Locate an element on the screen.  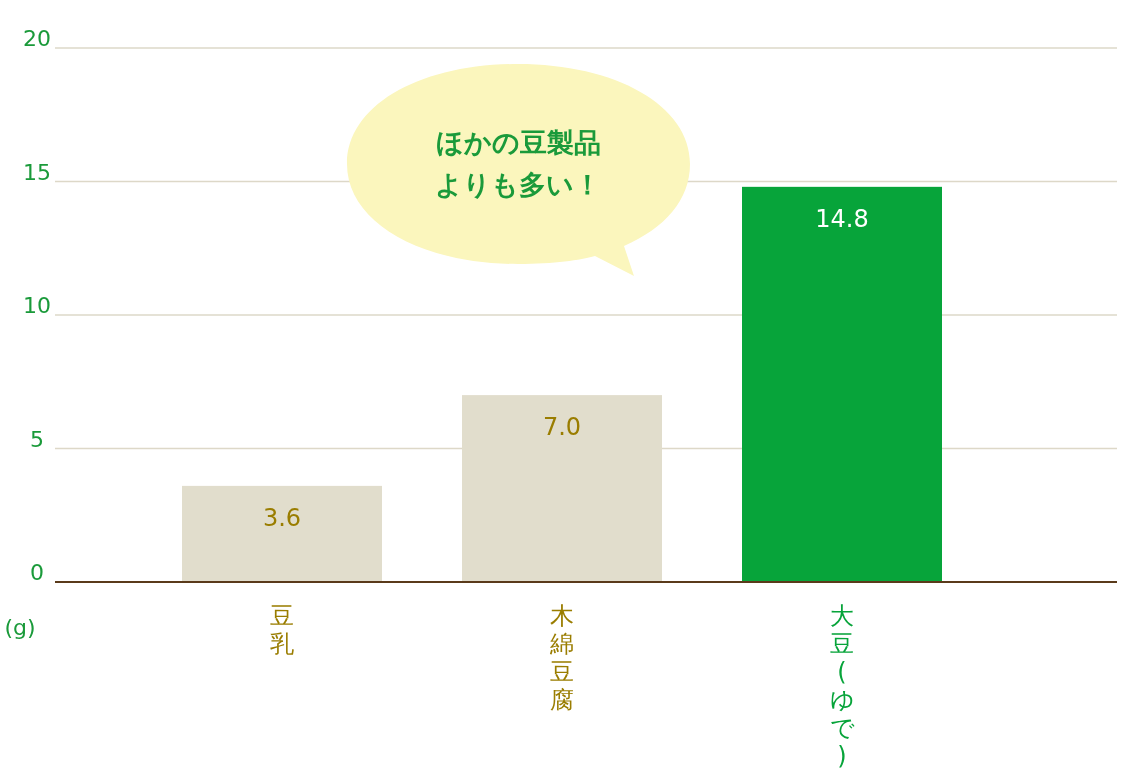
y-tick-label: 0 is located at coordinates (37, 573).